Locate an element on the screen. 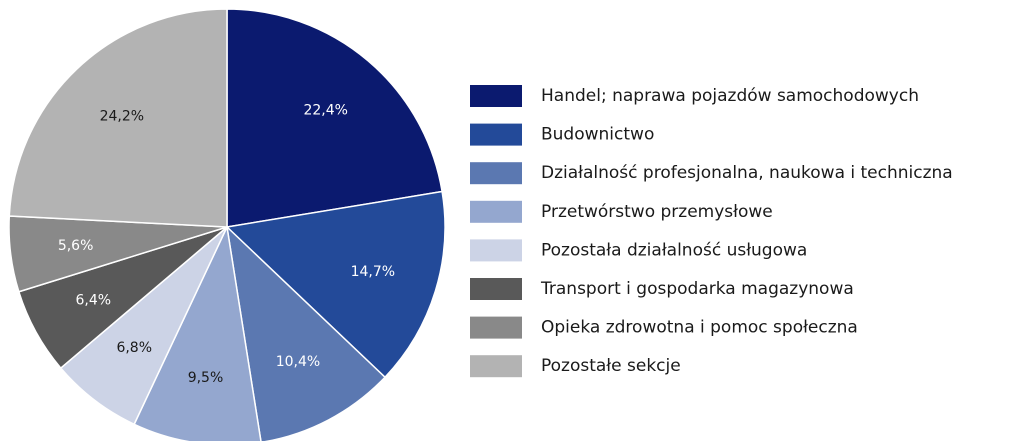 The height and width of the screenshot is (441, 1015). value-label: 22,4% is located at coordinates (325, 111).